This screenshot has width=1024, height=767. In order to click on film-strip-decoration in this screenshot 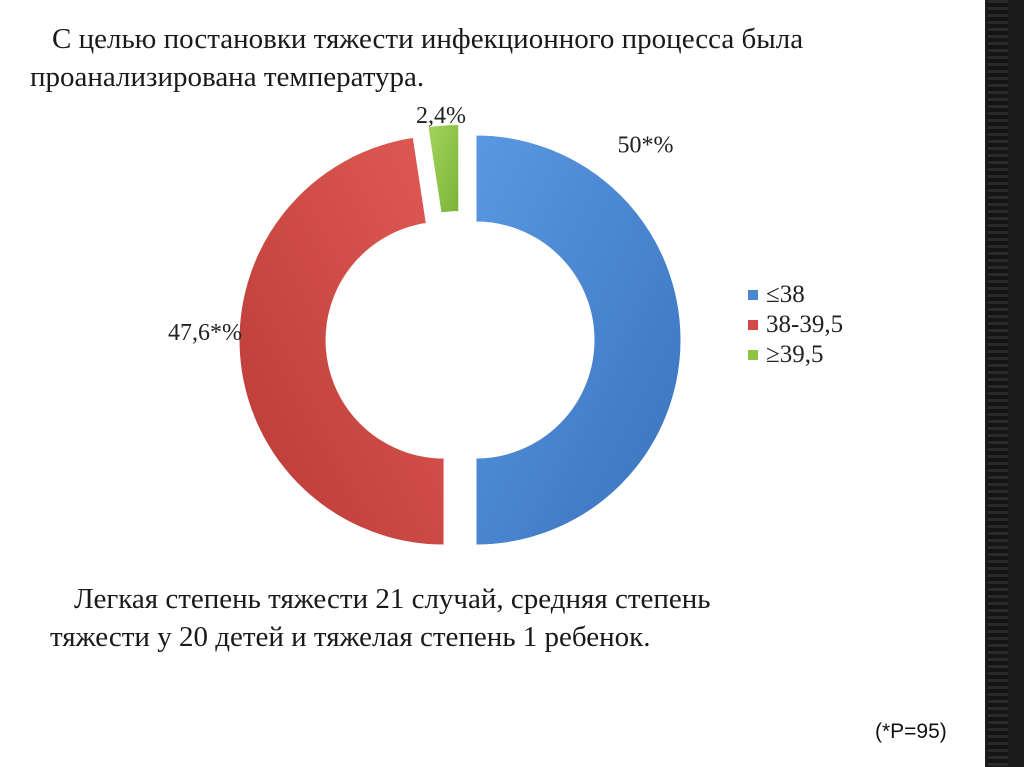, I will do `click(998, 383)`.